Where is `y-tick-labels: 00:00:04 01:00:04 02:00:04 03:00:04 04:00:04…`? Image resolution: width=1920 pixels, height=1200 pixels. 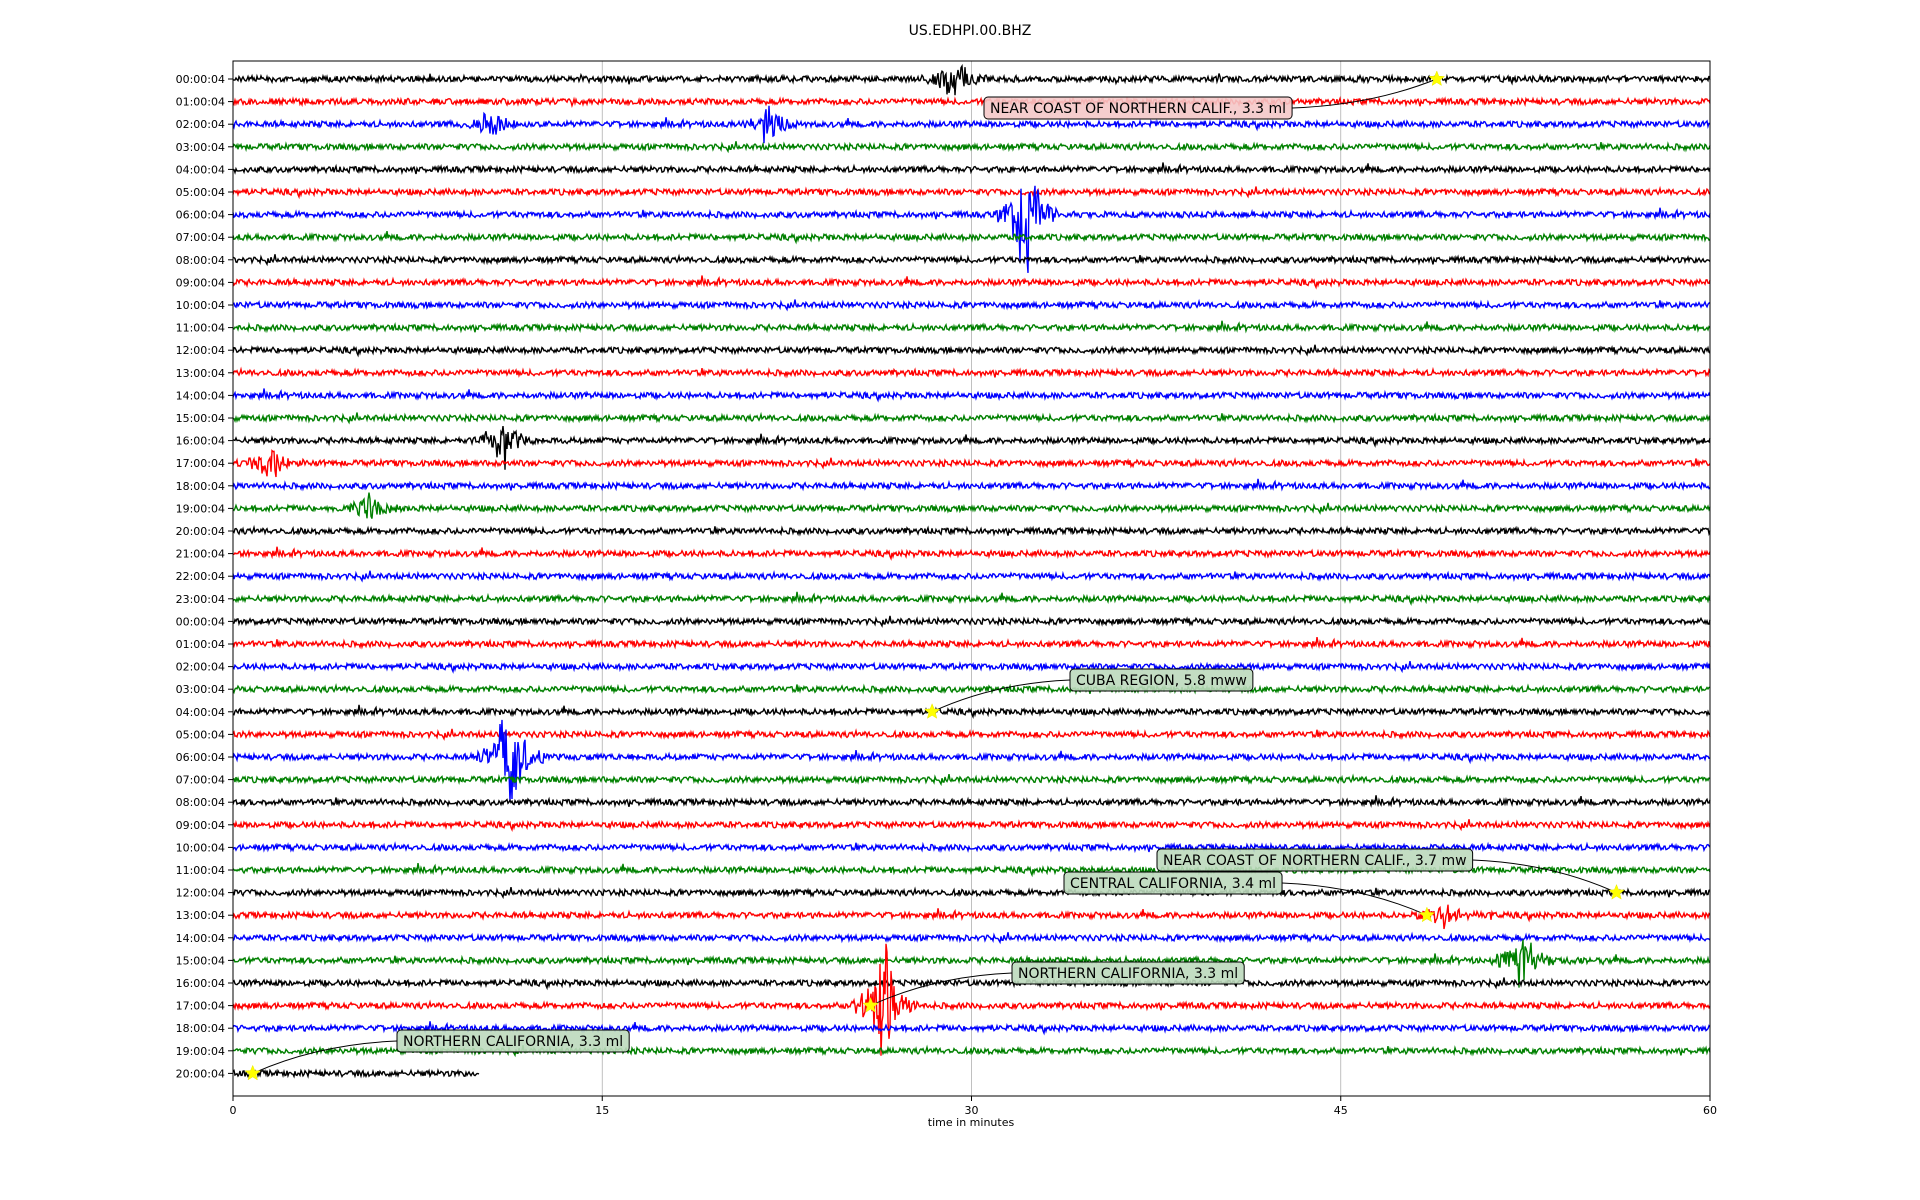 y-tick-labels: 00:00:04 01:00:04 02:00:04 03:00:04 04:00:04… is located at coordinates (204, 576).